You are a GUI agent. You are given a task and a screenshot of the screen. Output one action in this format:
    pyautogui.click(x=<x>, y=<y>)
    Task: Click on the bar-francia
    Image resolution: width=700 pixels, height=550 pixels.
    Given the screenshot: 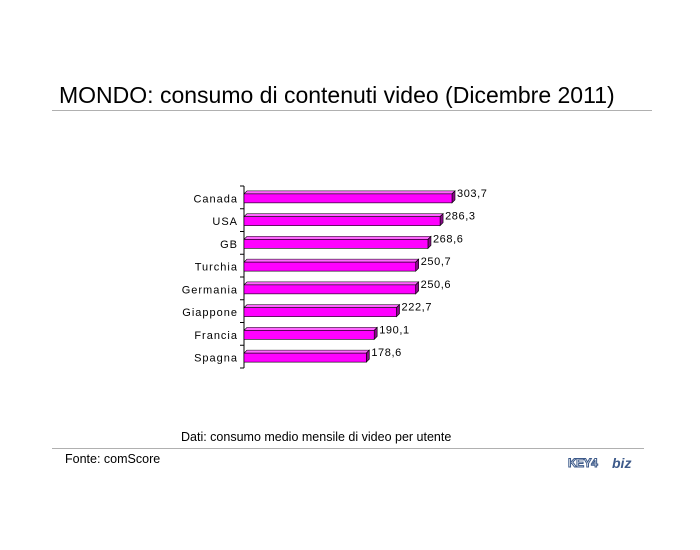 What is the action you would take?
    pyautogui.click(x=310, y=333)
    